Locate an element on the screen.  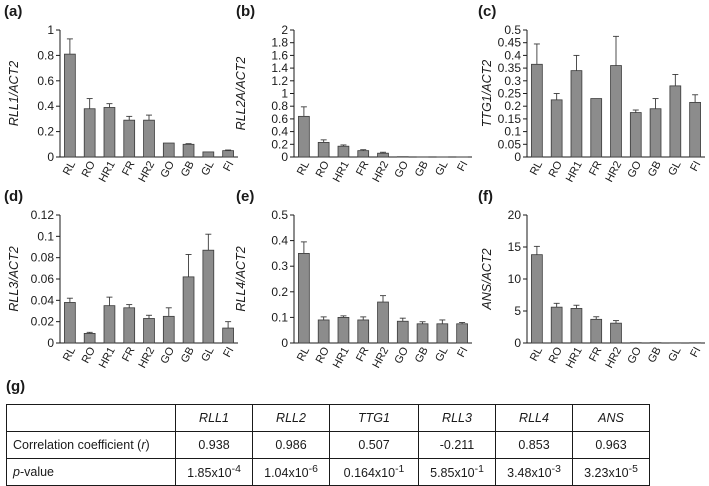
y-tick-label: 10 is located at coordinates (515, 279).